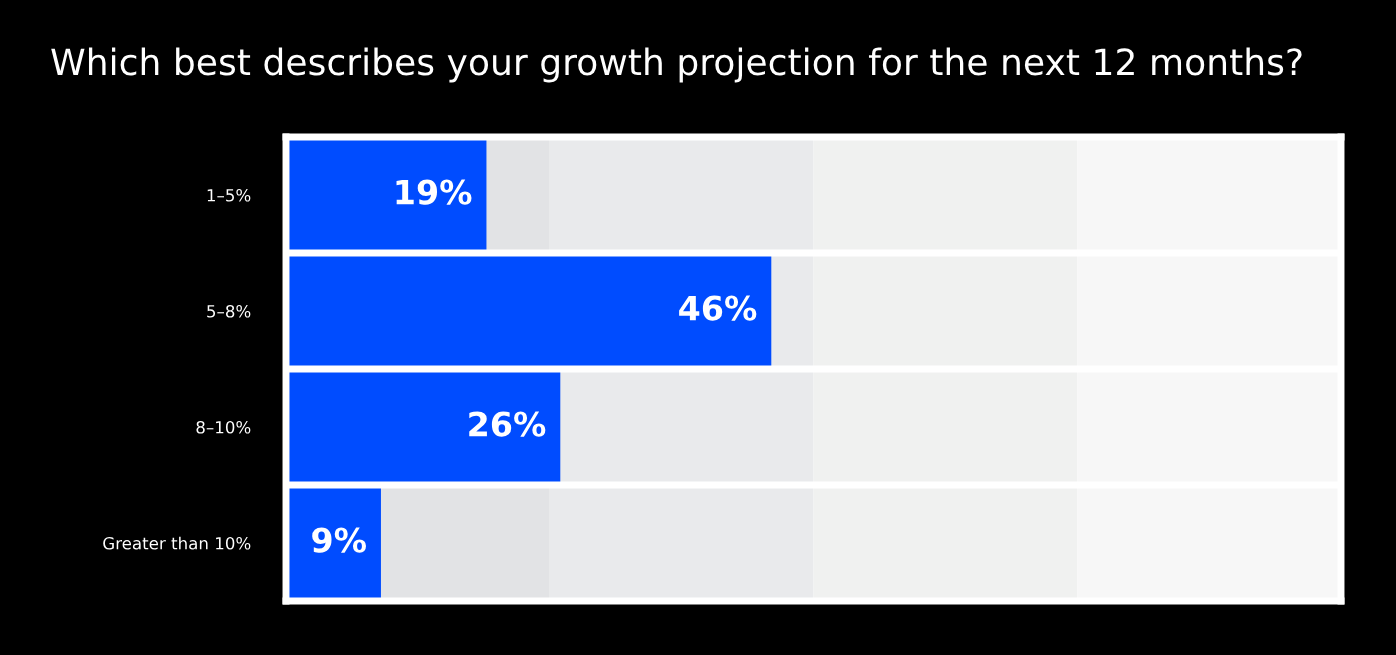 The width and height of the screenshot is (1396, 655). I want to click on data-label: 19%, so click(434, 192).